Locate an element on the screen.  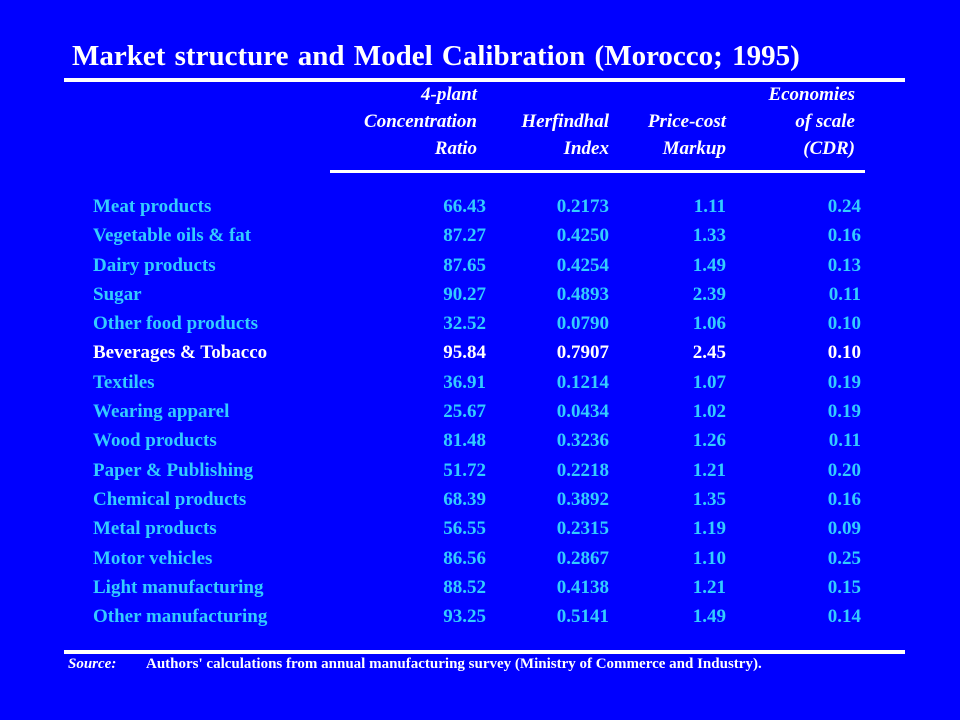
row-name: Other food products is located at coordinates (176, 324).